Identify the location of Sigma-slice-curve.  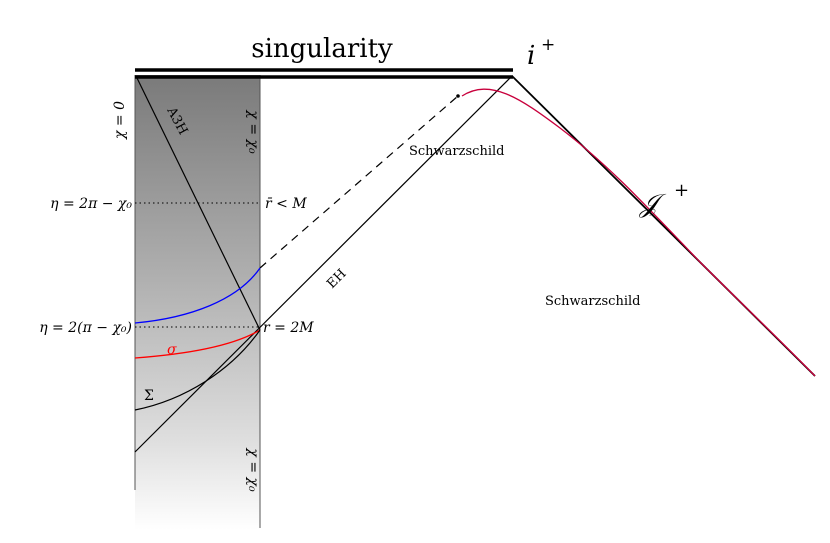
(197, 370).